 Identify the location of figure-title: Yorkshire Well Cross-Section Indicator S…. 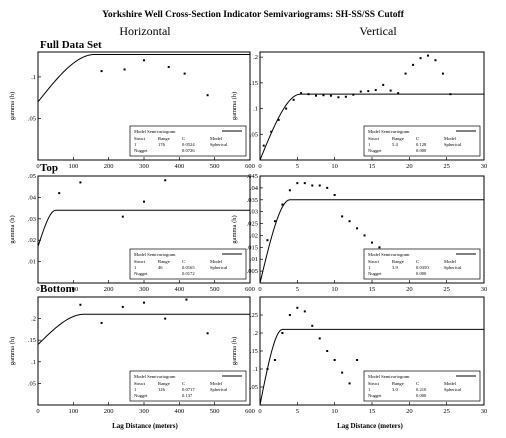
(253, 15).